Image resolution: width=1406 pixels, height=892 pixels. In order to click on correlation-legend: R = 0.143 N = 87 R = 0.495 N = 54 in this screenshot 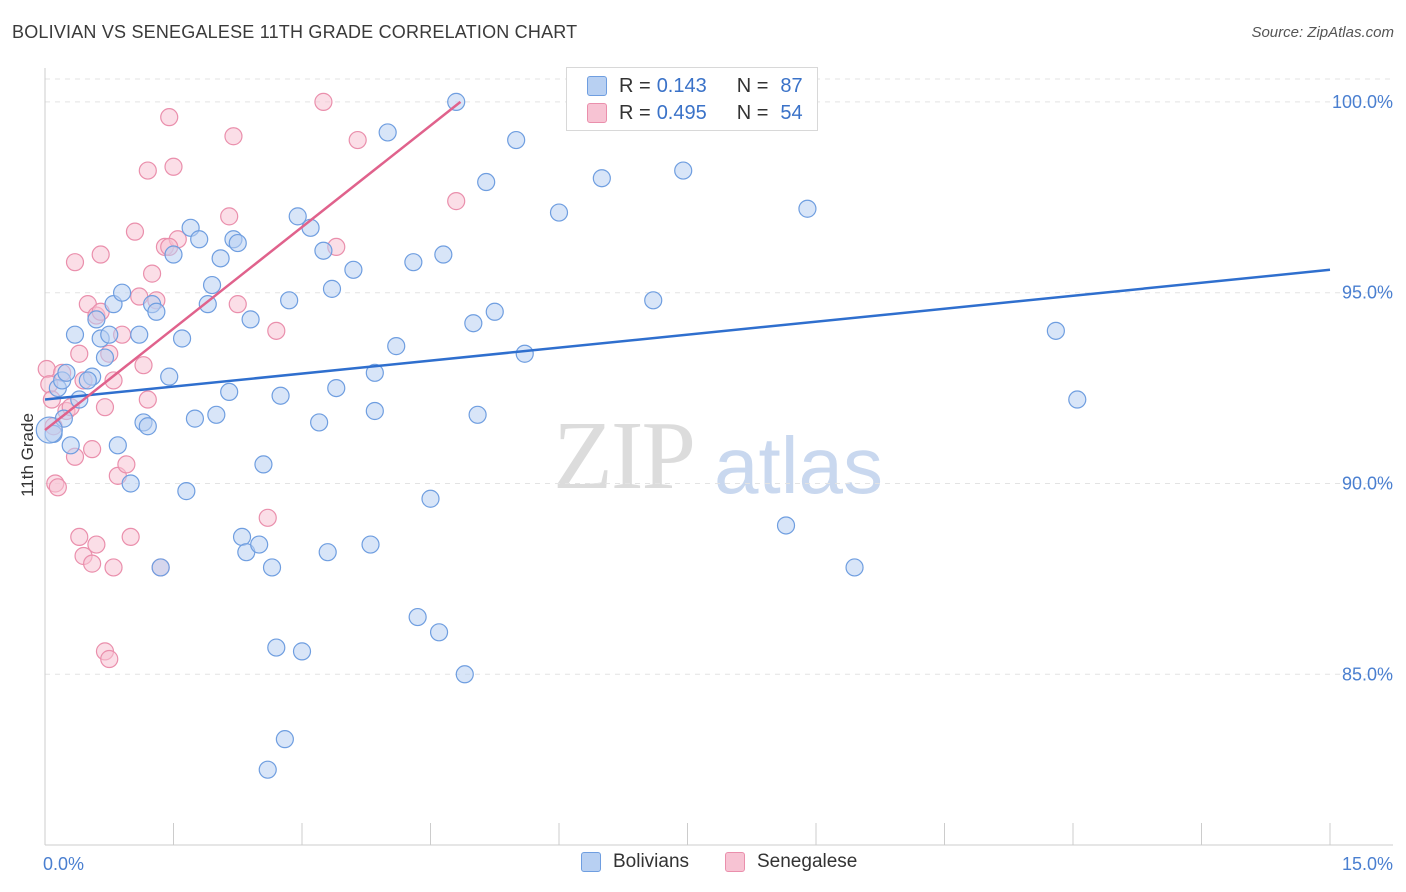, I will do `click(692, 99)`.